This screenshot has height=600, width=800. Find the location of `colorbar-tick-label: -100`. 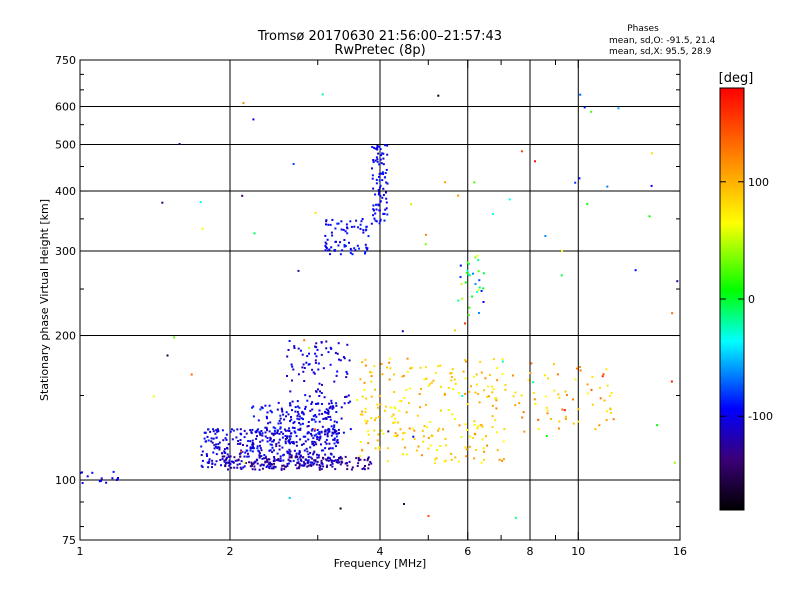

colorbar-tick-label: -100 is located at coordinates (760, 416).